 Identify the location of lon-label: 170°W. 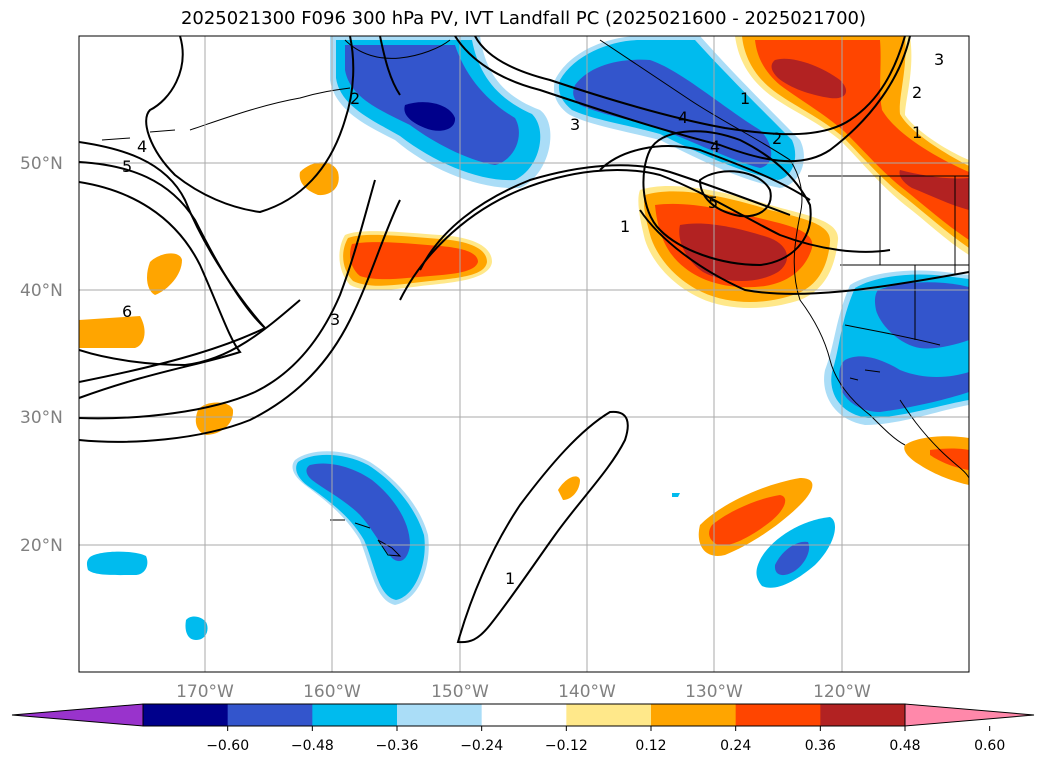
(205, 692).